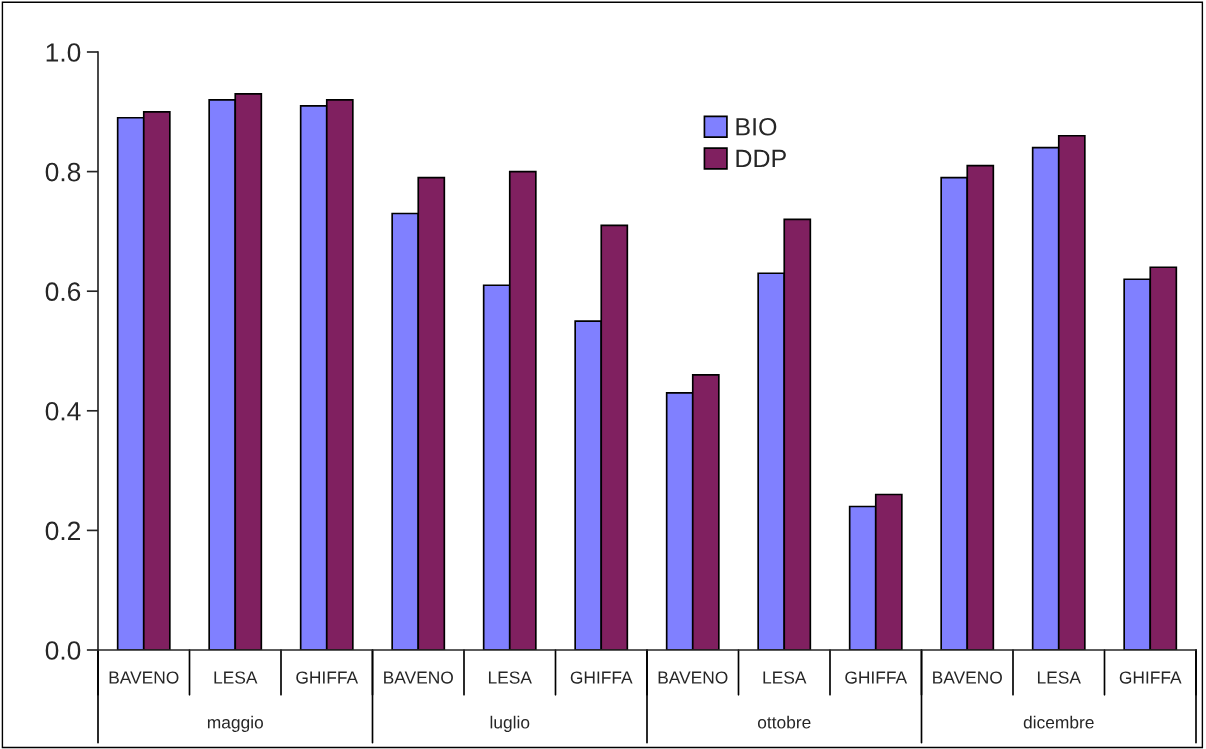 This screenshot has height=749, width=1206. What do you see at coordinates (63, 172) in the screenshot?
I see `y-tick-label: 0.8` at bounding box center [63, 172].